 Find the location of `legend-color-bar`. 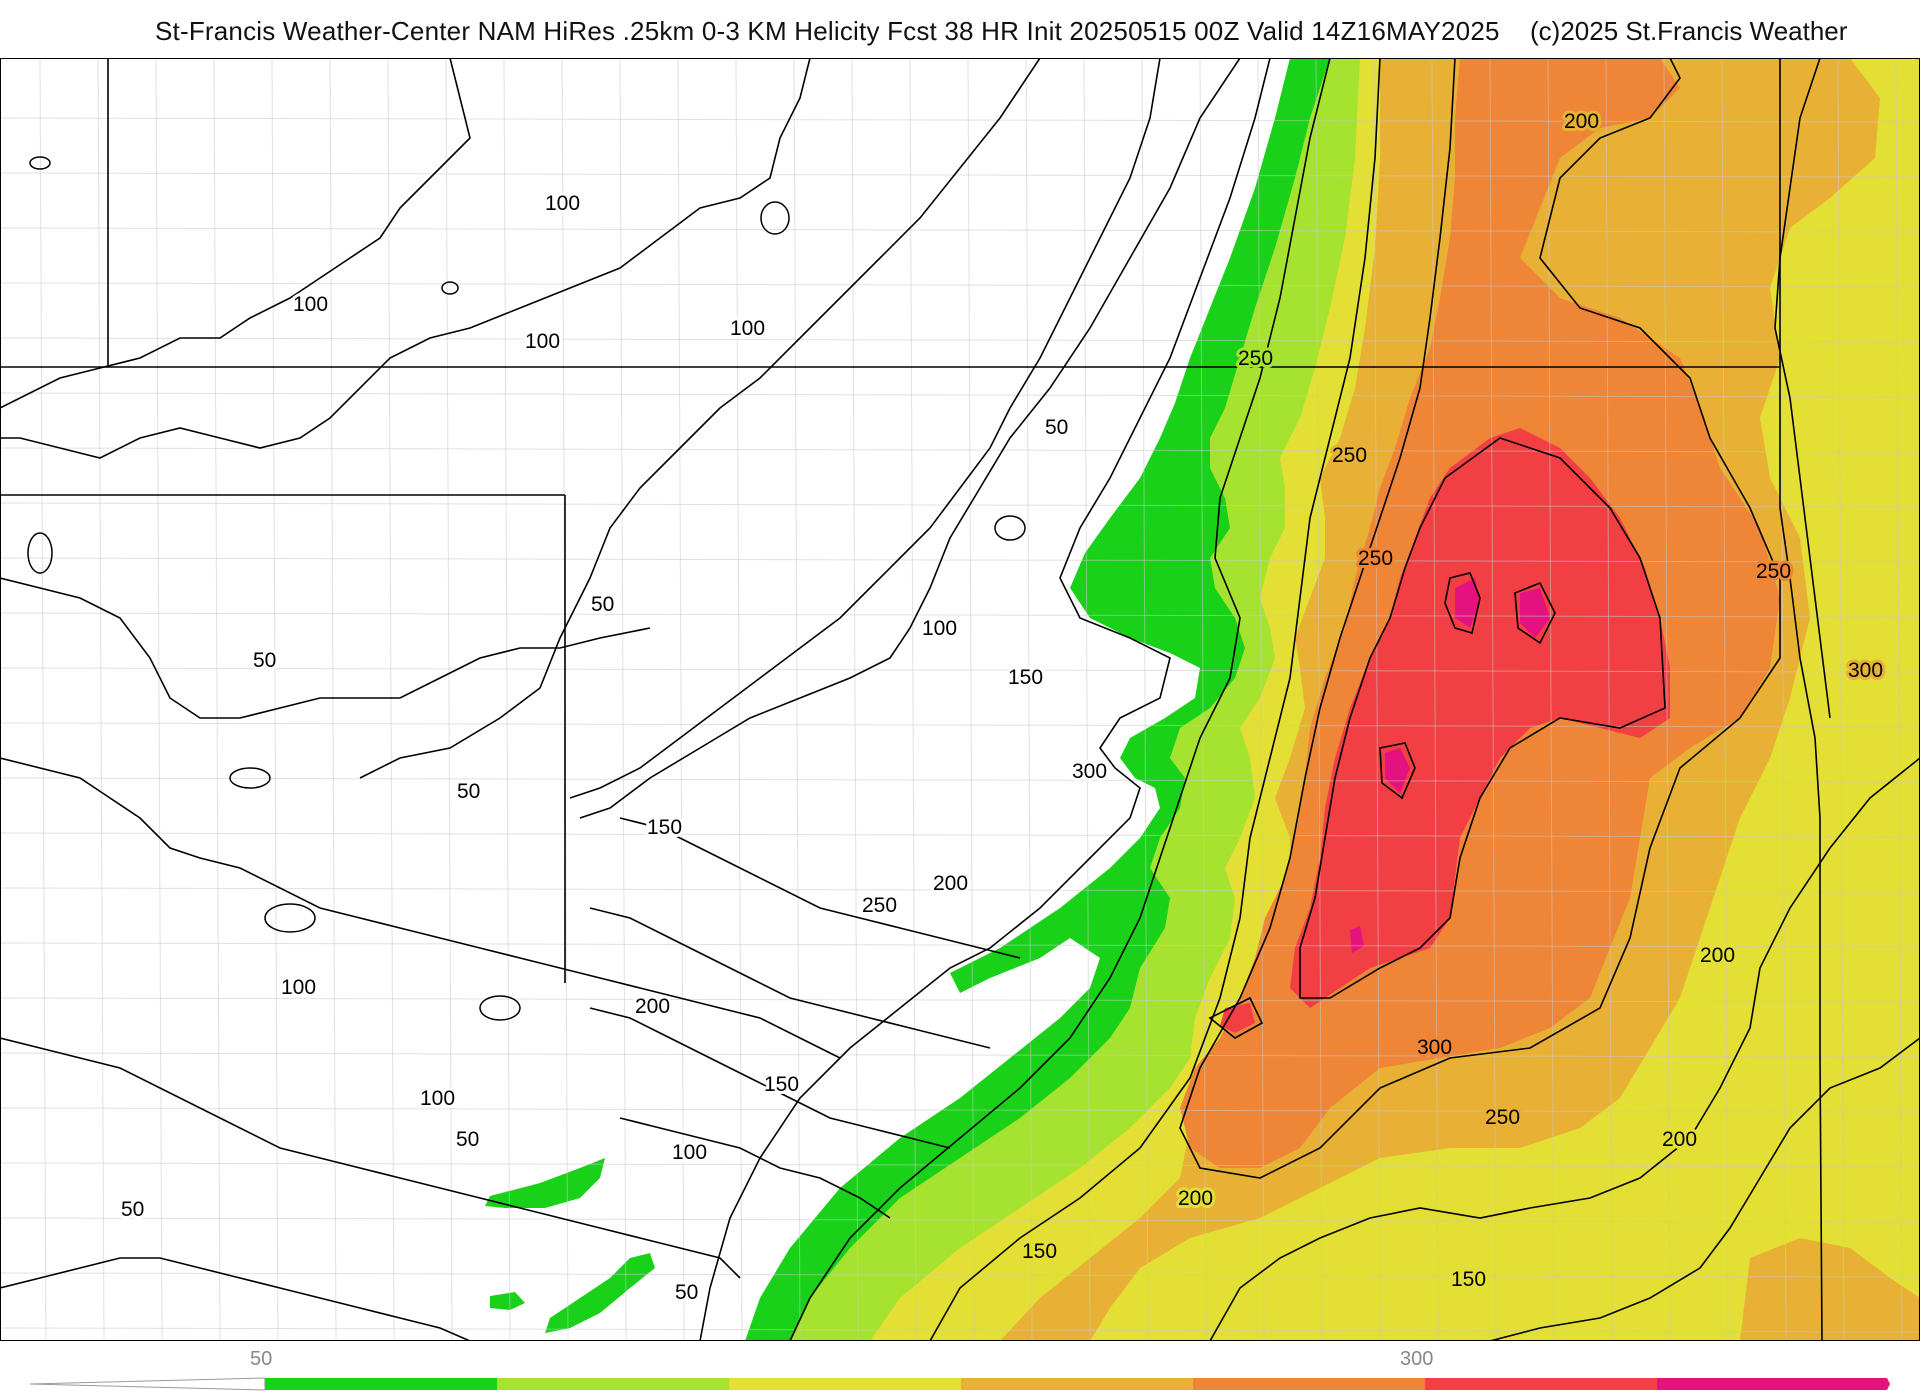

legend-color-bar is located at coordinates (960, 1384).